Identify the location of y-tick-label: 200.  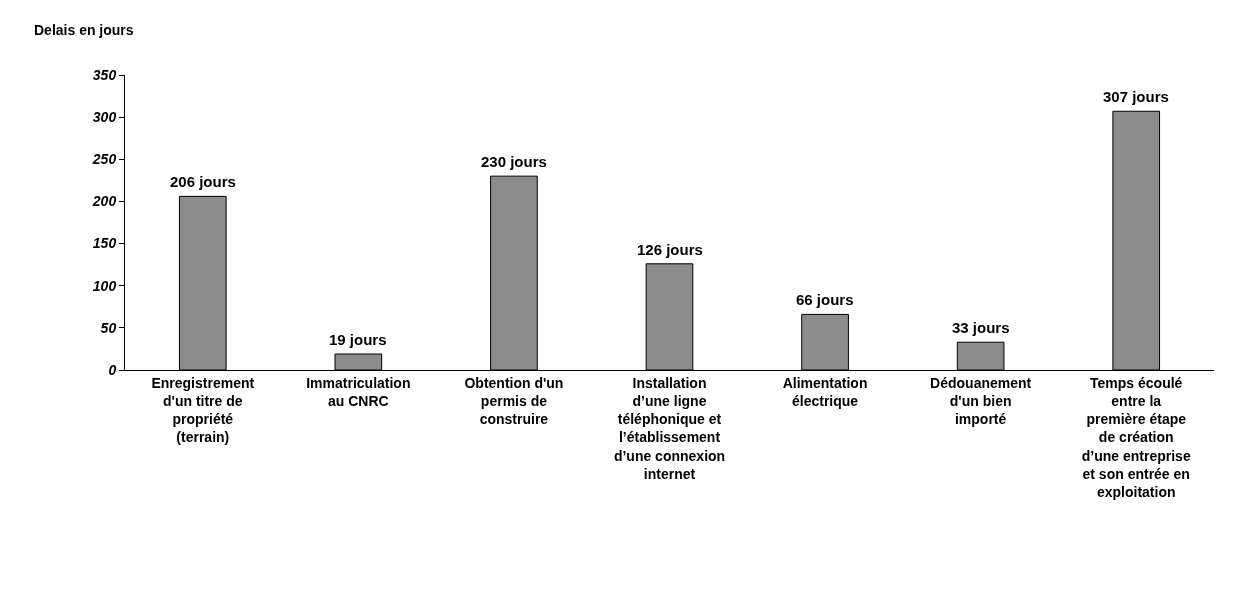
(104, 201).